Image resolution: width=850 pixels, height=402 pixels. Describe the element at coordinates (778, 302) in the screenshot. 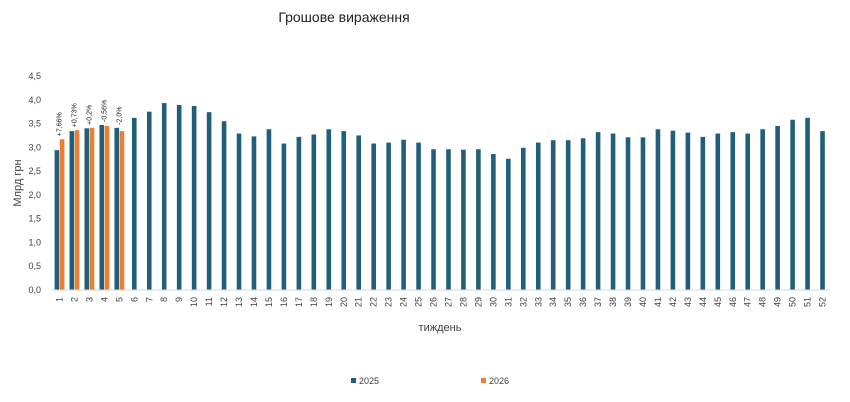

I see `x-tick-label: 49` at that location.